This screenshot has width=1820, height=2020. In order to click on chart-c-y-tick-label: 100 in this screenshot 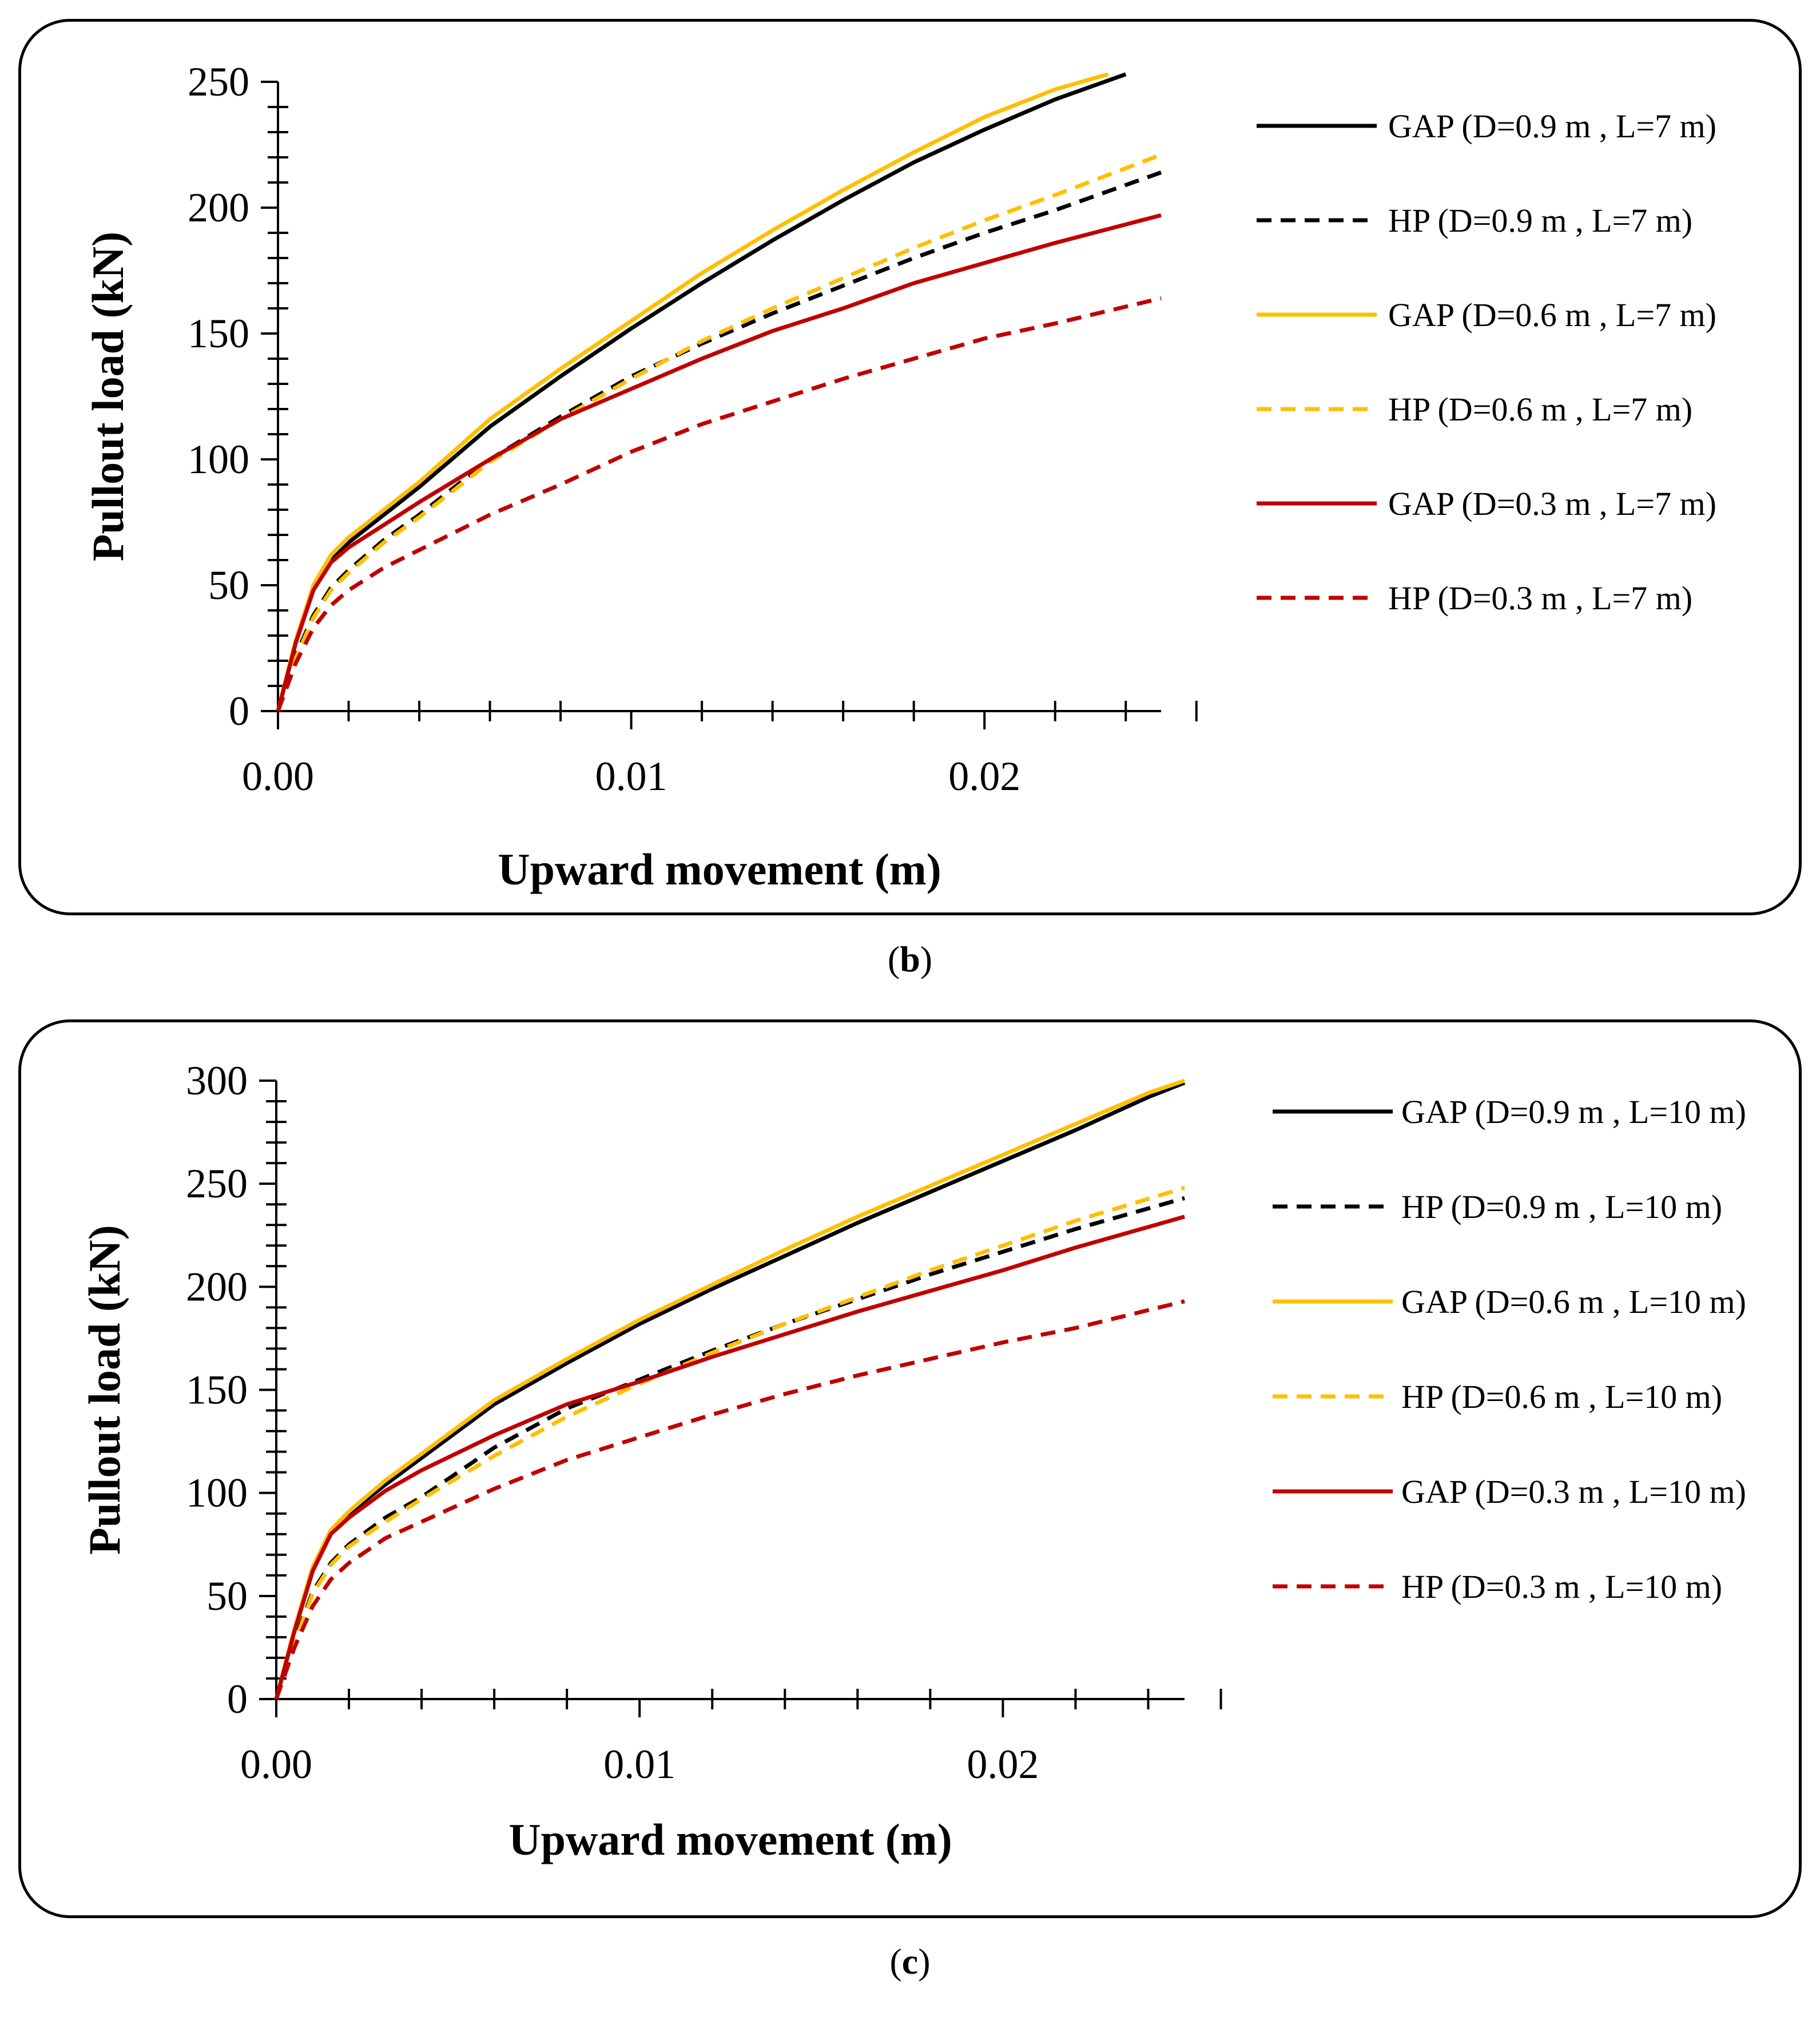, I will do `click(217, 1493)`.